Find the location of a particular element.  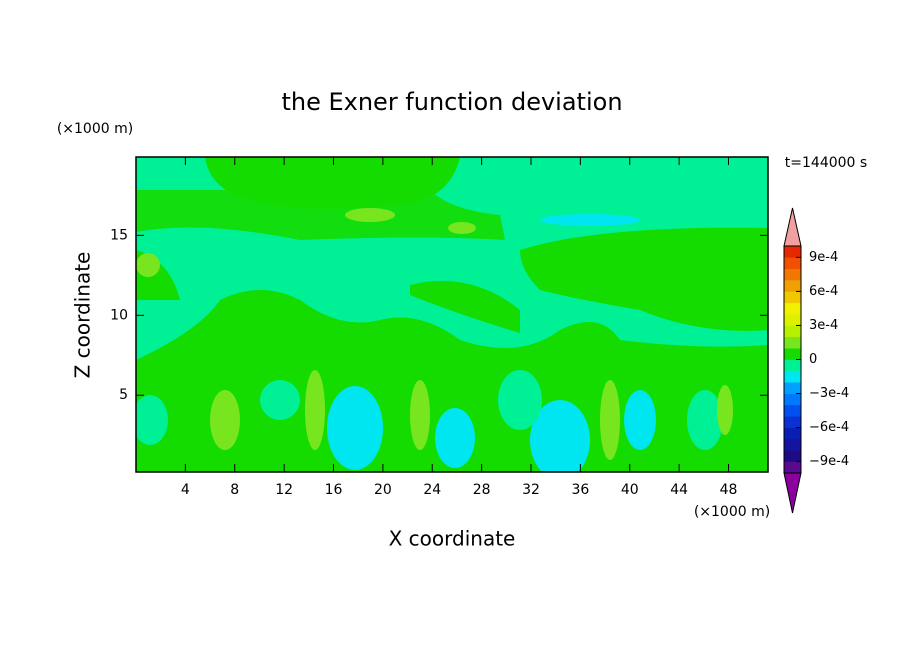

x-tick-label: 4 is located at coordinates (185, 490).